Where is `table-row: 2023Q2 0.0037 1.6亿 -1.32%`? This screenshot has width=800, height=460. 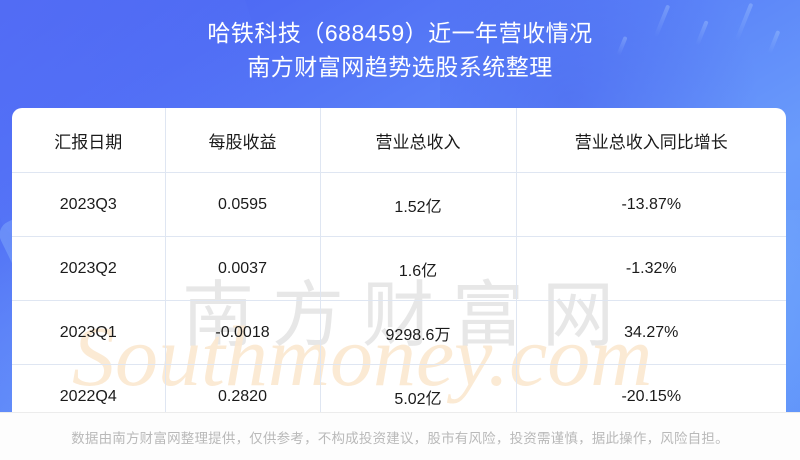 table-row: 2023Q2 0.0037 1.6亿 -1.32% is located at coordinates (399, 268).